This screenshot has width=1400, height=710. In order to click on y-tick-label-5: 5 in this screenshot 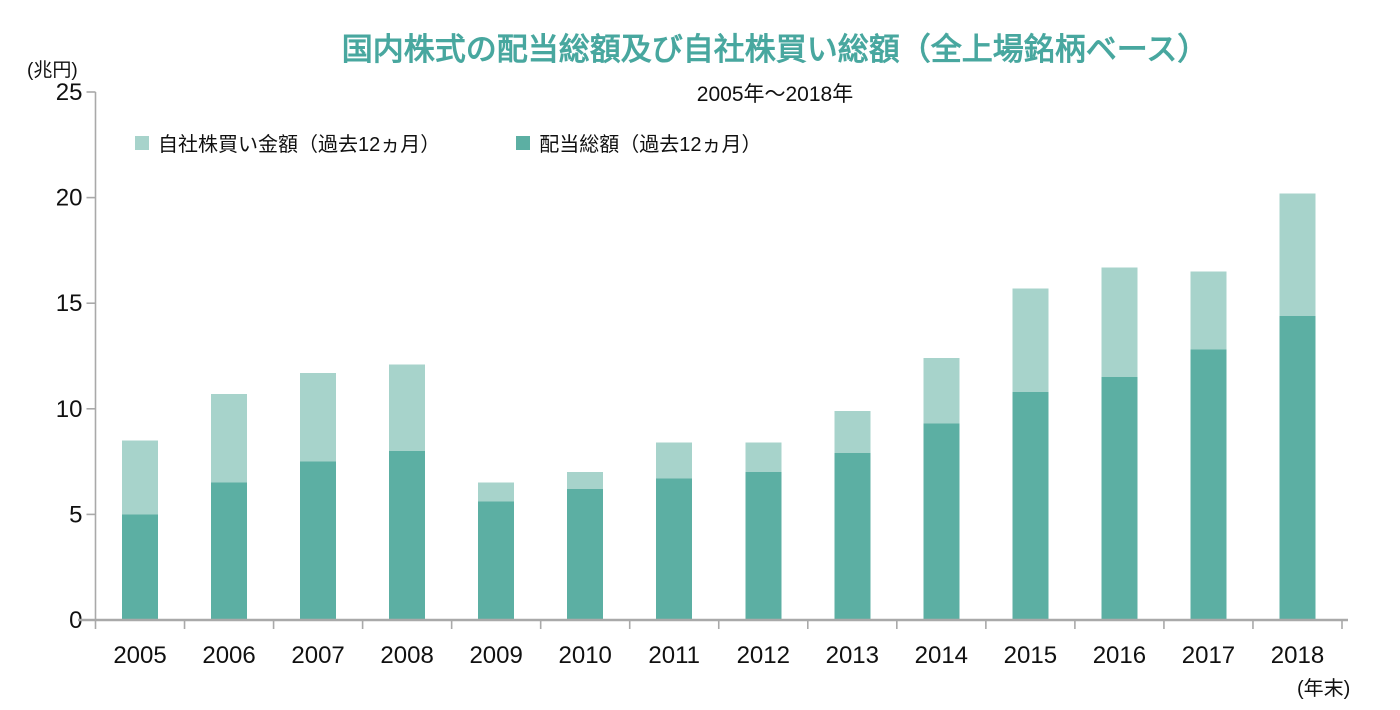, I will do `click(75, 514)`.